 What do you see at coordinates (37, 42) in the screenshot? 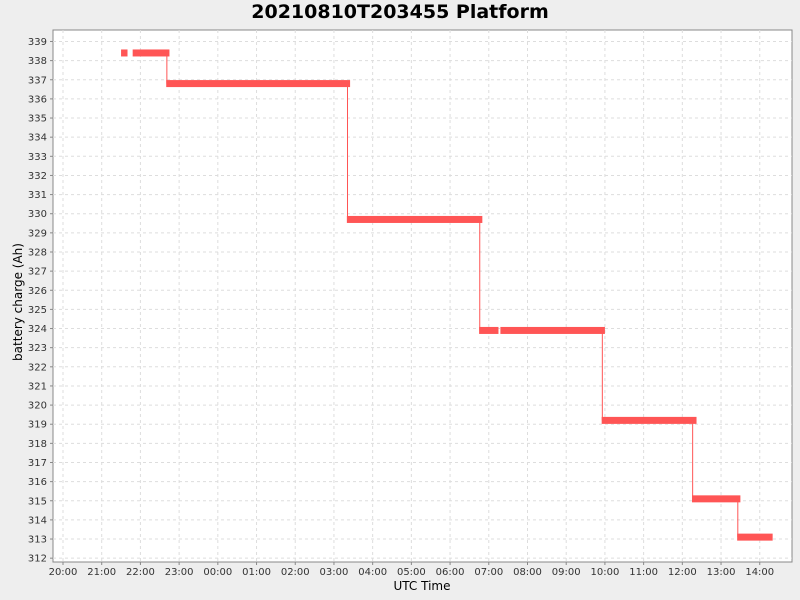
I see `y-tick-label: 339` at bounding box center [37, 42].